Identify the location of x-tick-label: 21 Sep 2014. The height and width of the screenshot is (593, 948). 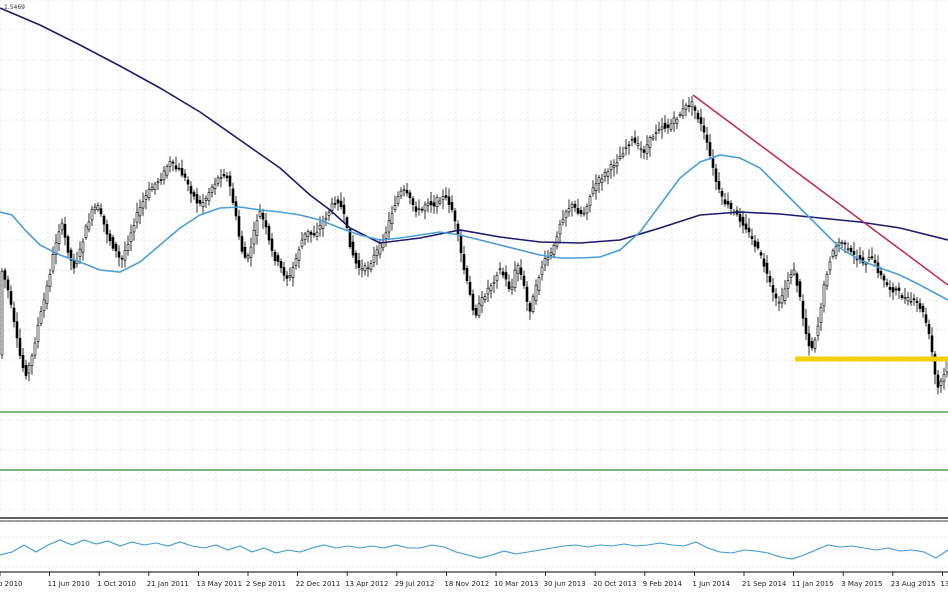
(764, 584).